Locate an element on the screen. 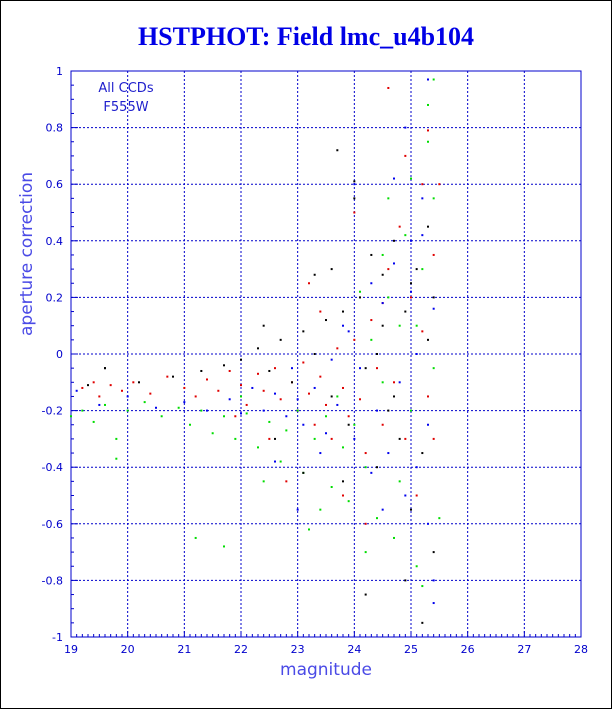 The height and width of the screenshot is (709, 612). y-tick-label: -1 is located at coordinates (57, 637).